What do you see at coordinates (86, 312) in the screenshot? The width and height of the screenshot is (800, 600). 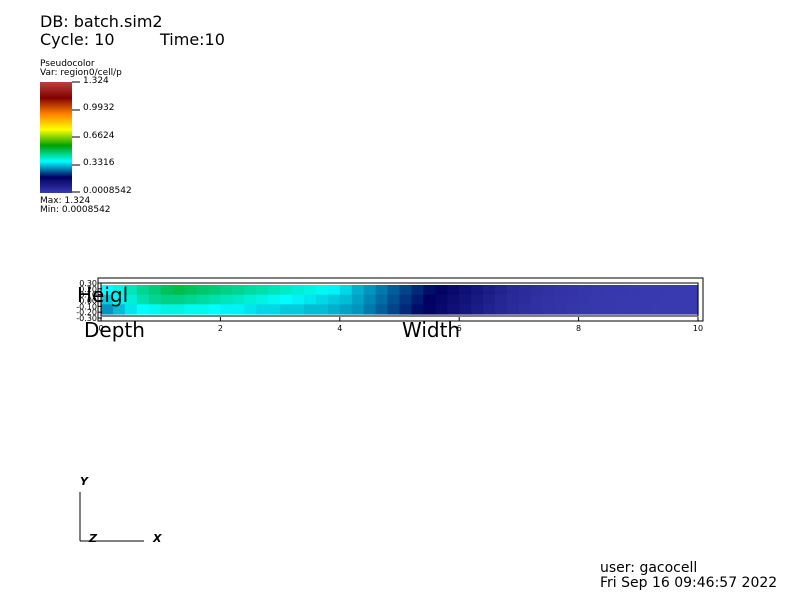 I see `y-tick-label: -0.20` at bounding box center [86, 312].